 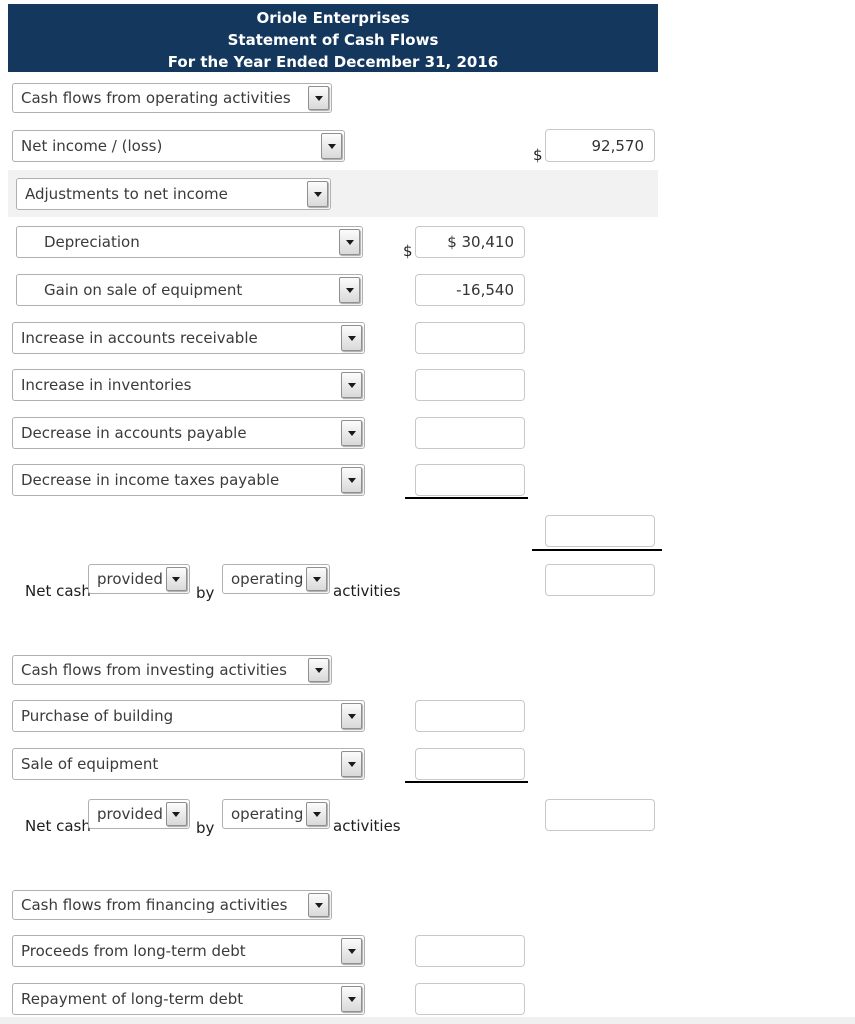 I want to click on income-taxes-payable-amount-input, so click(x=470, y=480).